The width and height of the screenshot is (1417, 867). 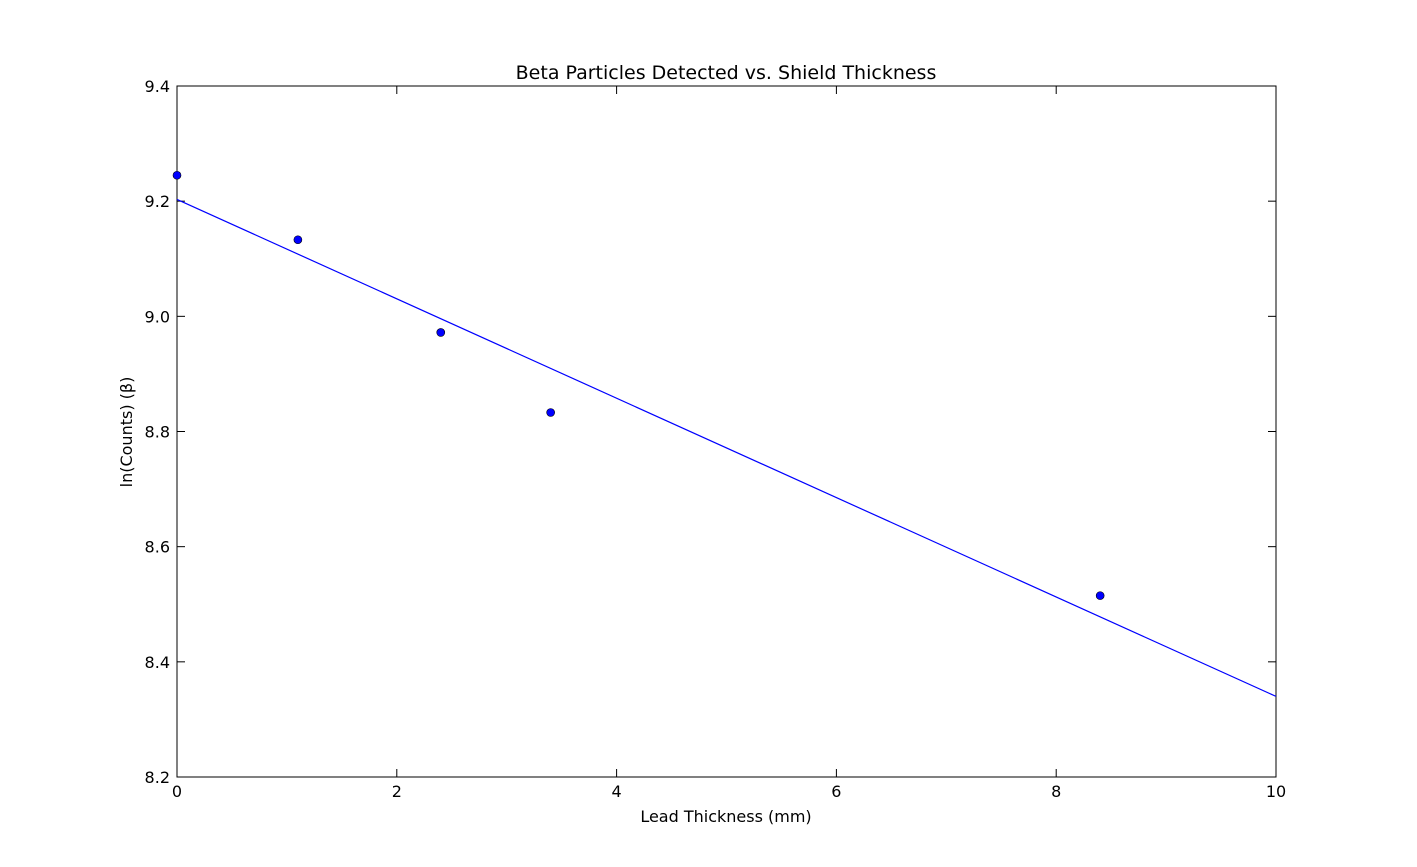 What do you see at coordinates (617, 791) in the screenshot?
I see `x-tick-label: 4` at bounding box center [617, 791].